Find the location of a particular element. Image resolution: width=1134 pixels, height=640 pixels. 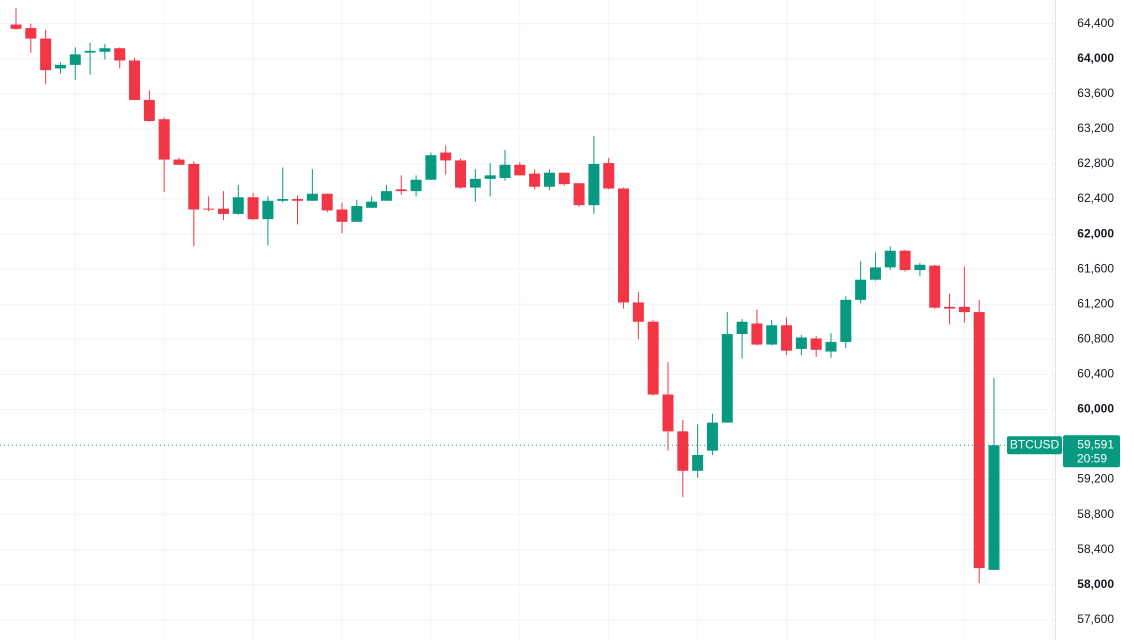

y-tick-label: 60,000 is located at coordinates (1095, 409).